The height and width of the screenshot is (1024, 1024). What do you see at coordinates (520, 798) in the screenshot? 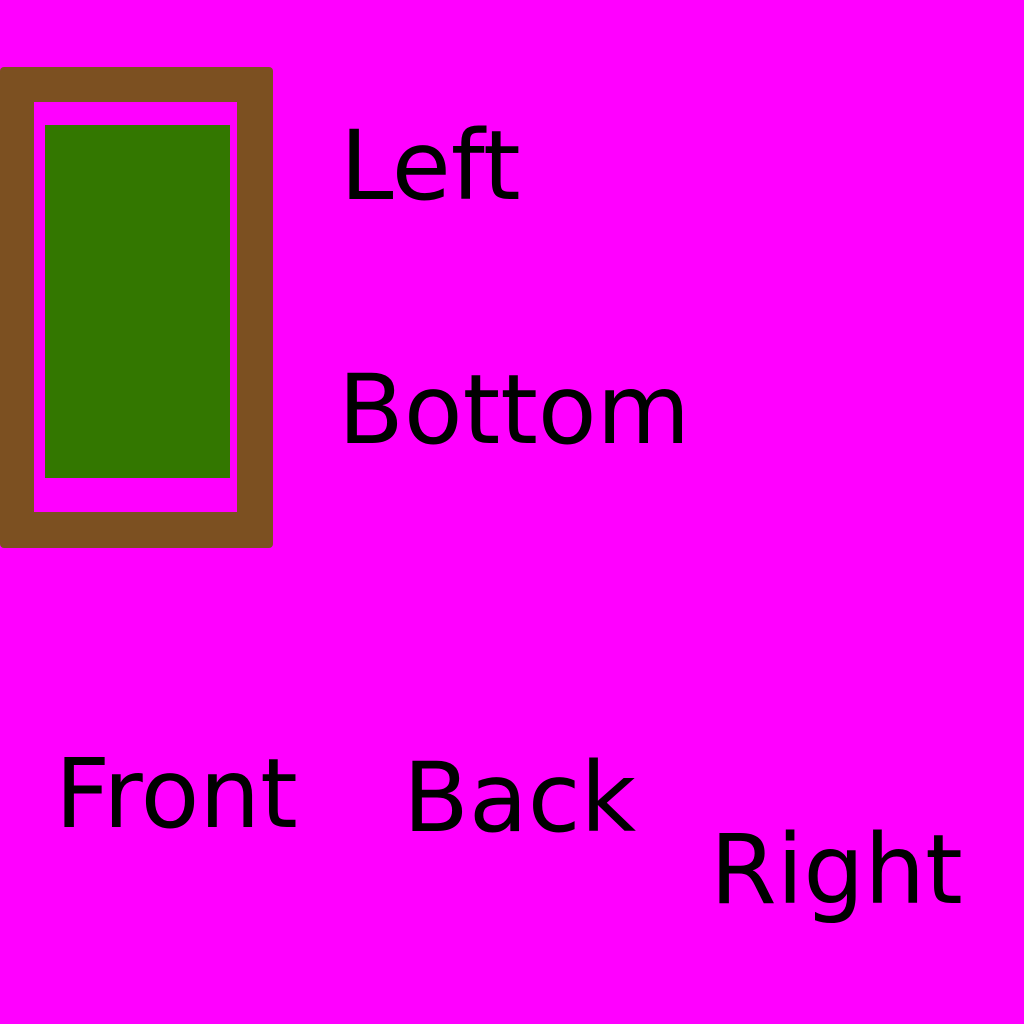
I see `label-back: Back` at bounding box center [520, 798].